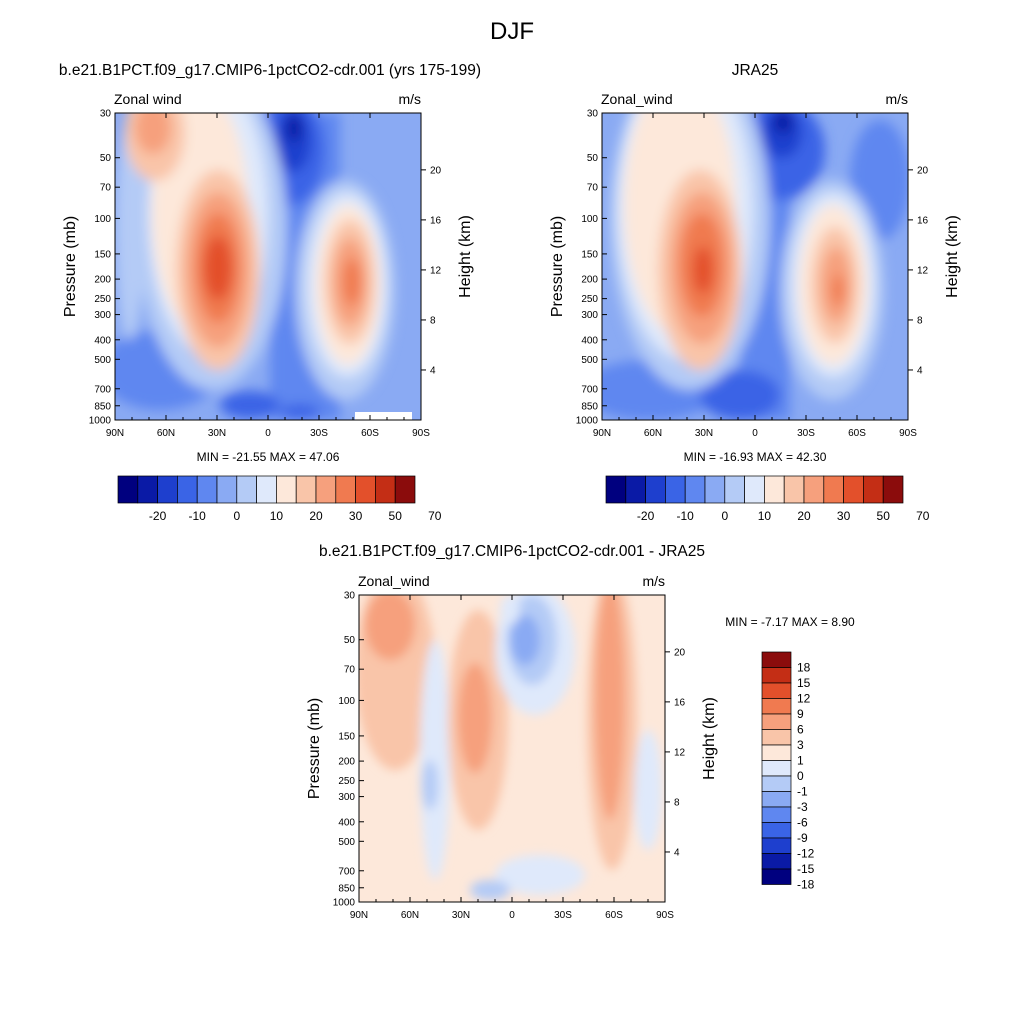 The width and height of the screenshot is (1024, 1024). Describe the element at coordinates (512, 915) in the screenshot. I see `x-tick-label: 0` at that location.